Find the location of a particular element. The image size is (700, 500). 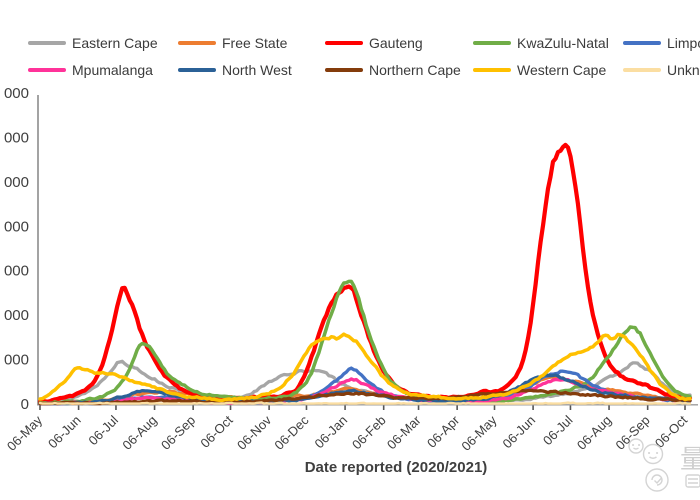

watermark-face-large-icon is located at coordinates (653, 454).